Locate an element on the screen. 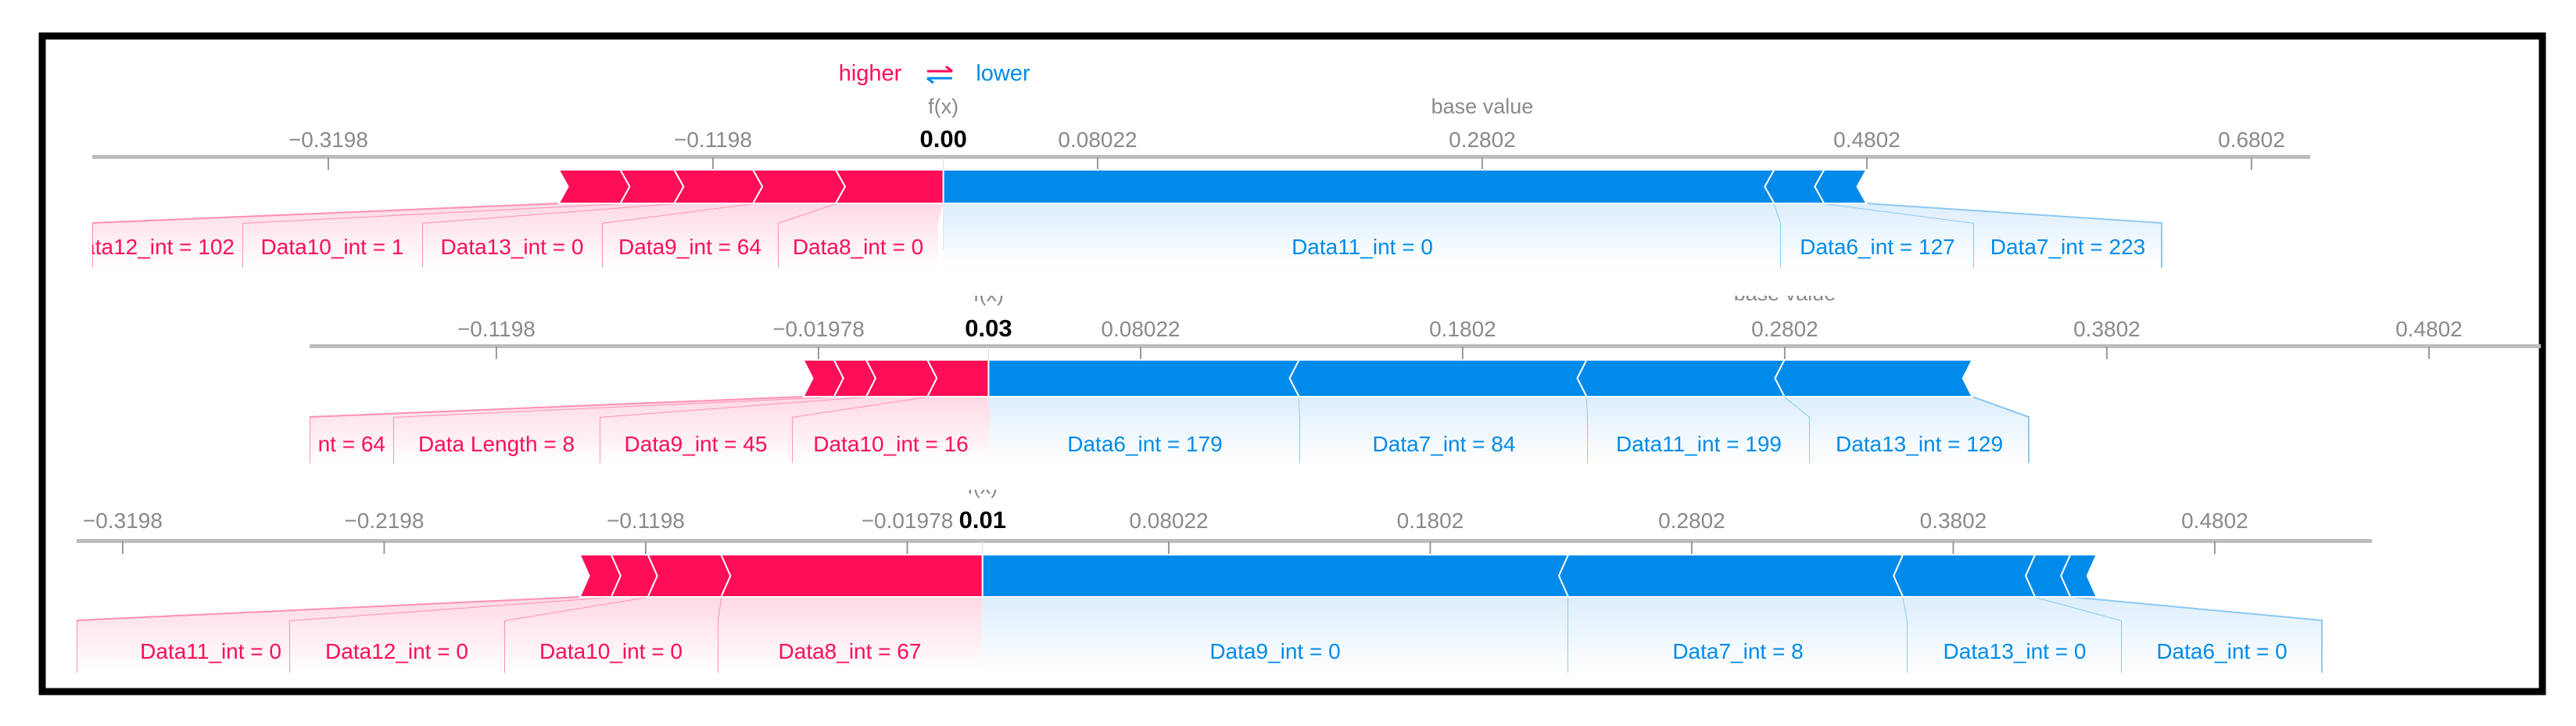 The width and height of the screenshot is (2576, 726). feature-label-higher: Data12_int = 102 is located at coordinates (151, 247).